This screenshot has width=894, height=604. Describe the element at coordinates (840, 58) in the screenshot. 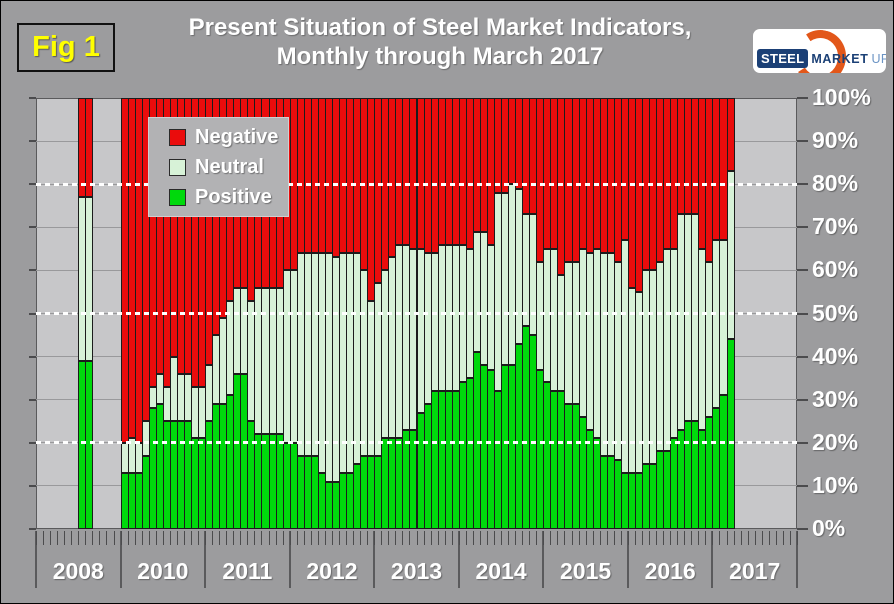

I see `logo-market-word: MARKET` at that location.